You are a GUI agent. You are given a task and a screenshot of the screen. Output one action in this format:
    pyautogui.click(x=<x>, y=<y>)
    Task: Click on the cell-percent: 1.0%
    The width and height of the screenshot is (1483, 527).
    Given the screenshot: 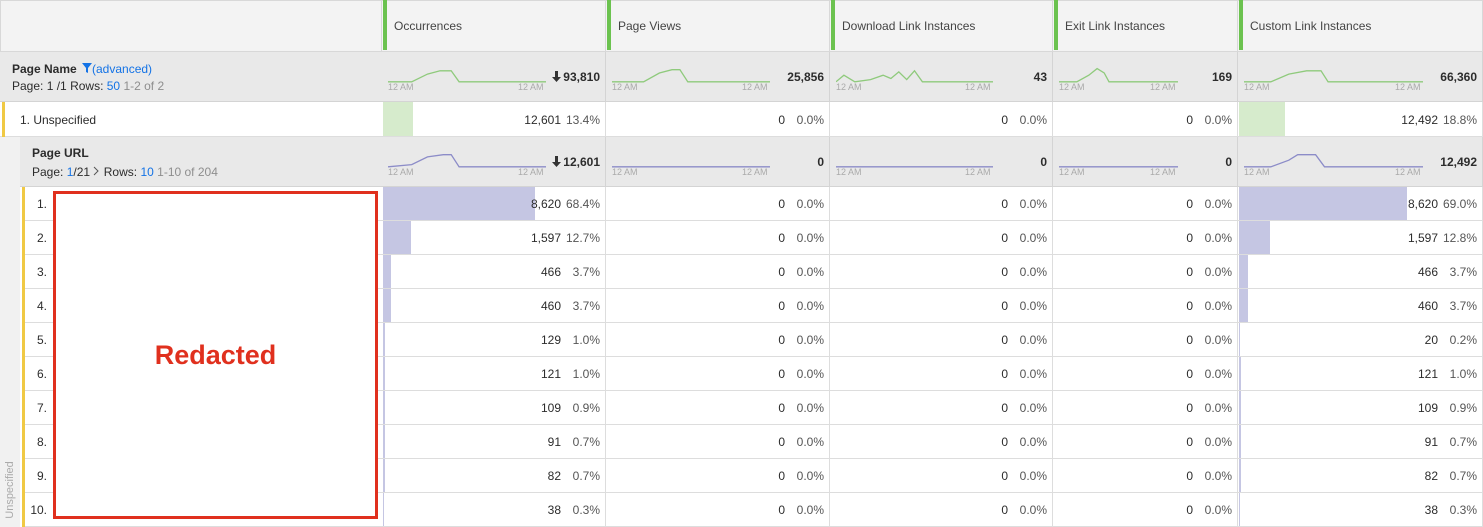 What is the action you would take?
    pyautogui.click(x=1463, y=374)
    